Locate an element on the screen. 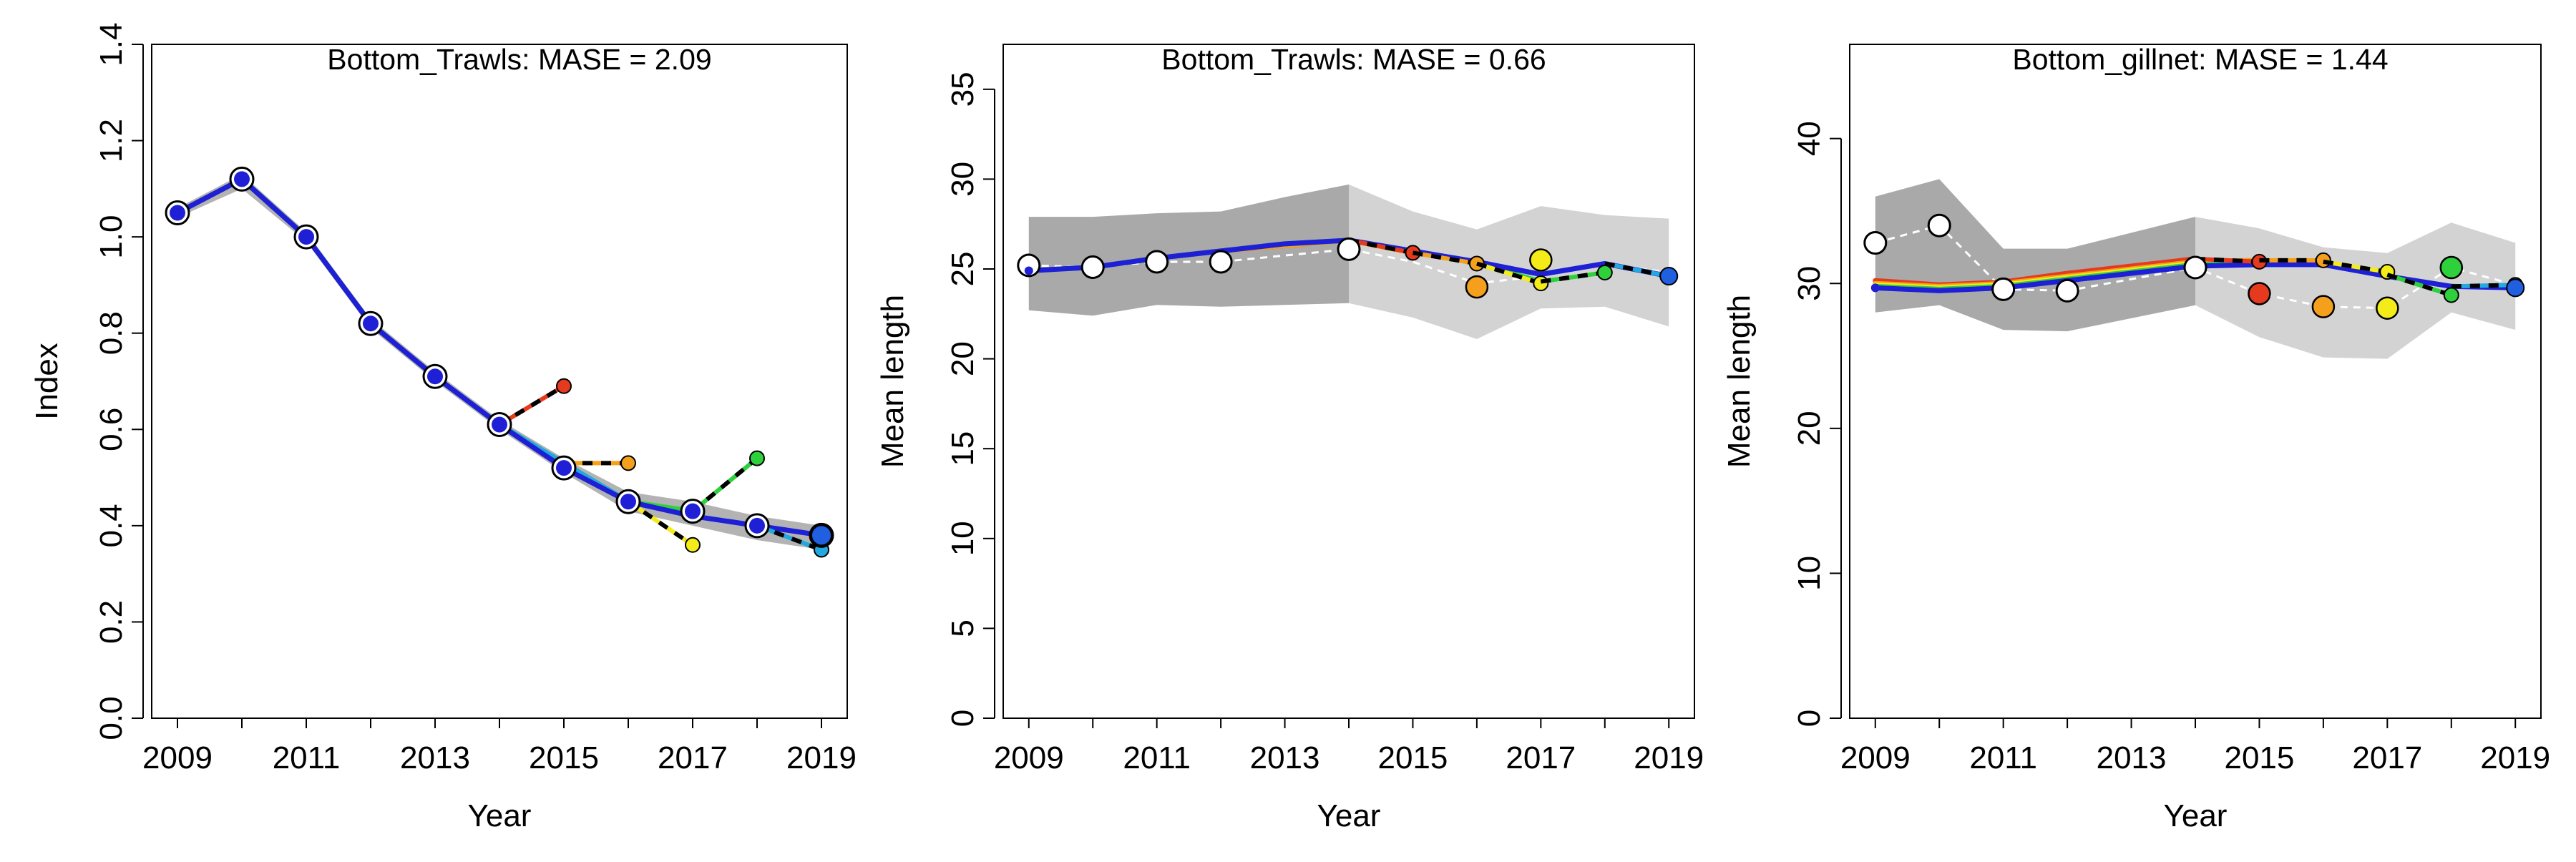  y-tick-label: 15 is located at coordinates (962, 448).